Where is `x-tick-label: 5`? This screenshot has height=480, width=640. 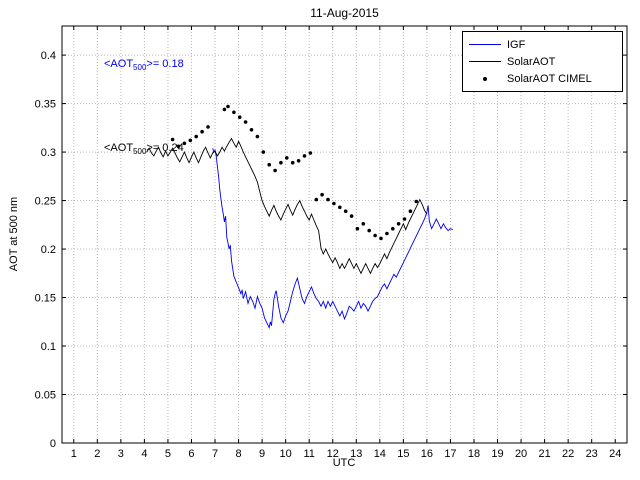
x-tick-label: 5 is located at coordinates (168, 454).